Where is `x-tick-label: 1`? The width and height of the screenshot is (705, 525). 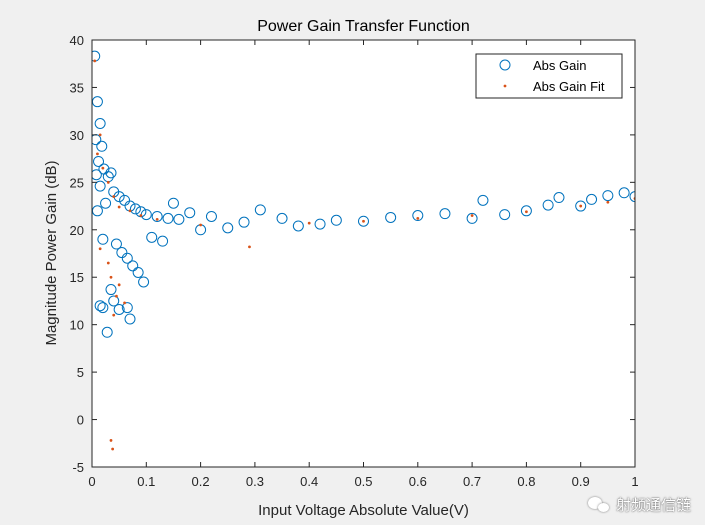
x-tick-label: 1 is located at coordinates (634, 481).